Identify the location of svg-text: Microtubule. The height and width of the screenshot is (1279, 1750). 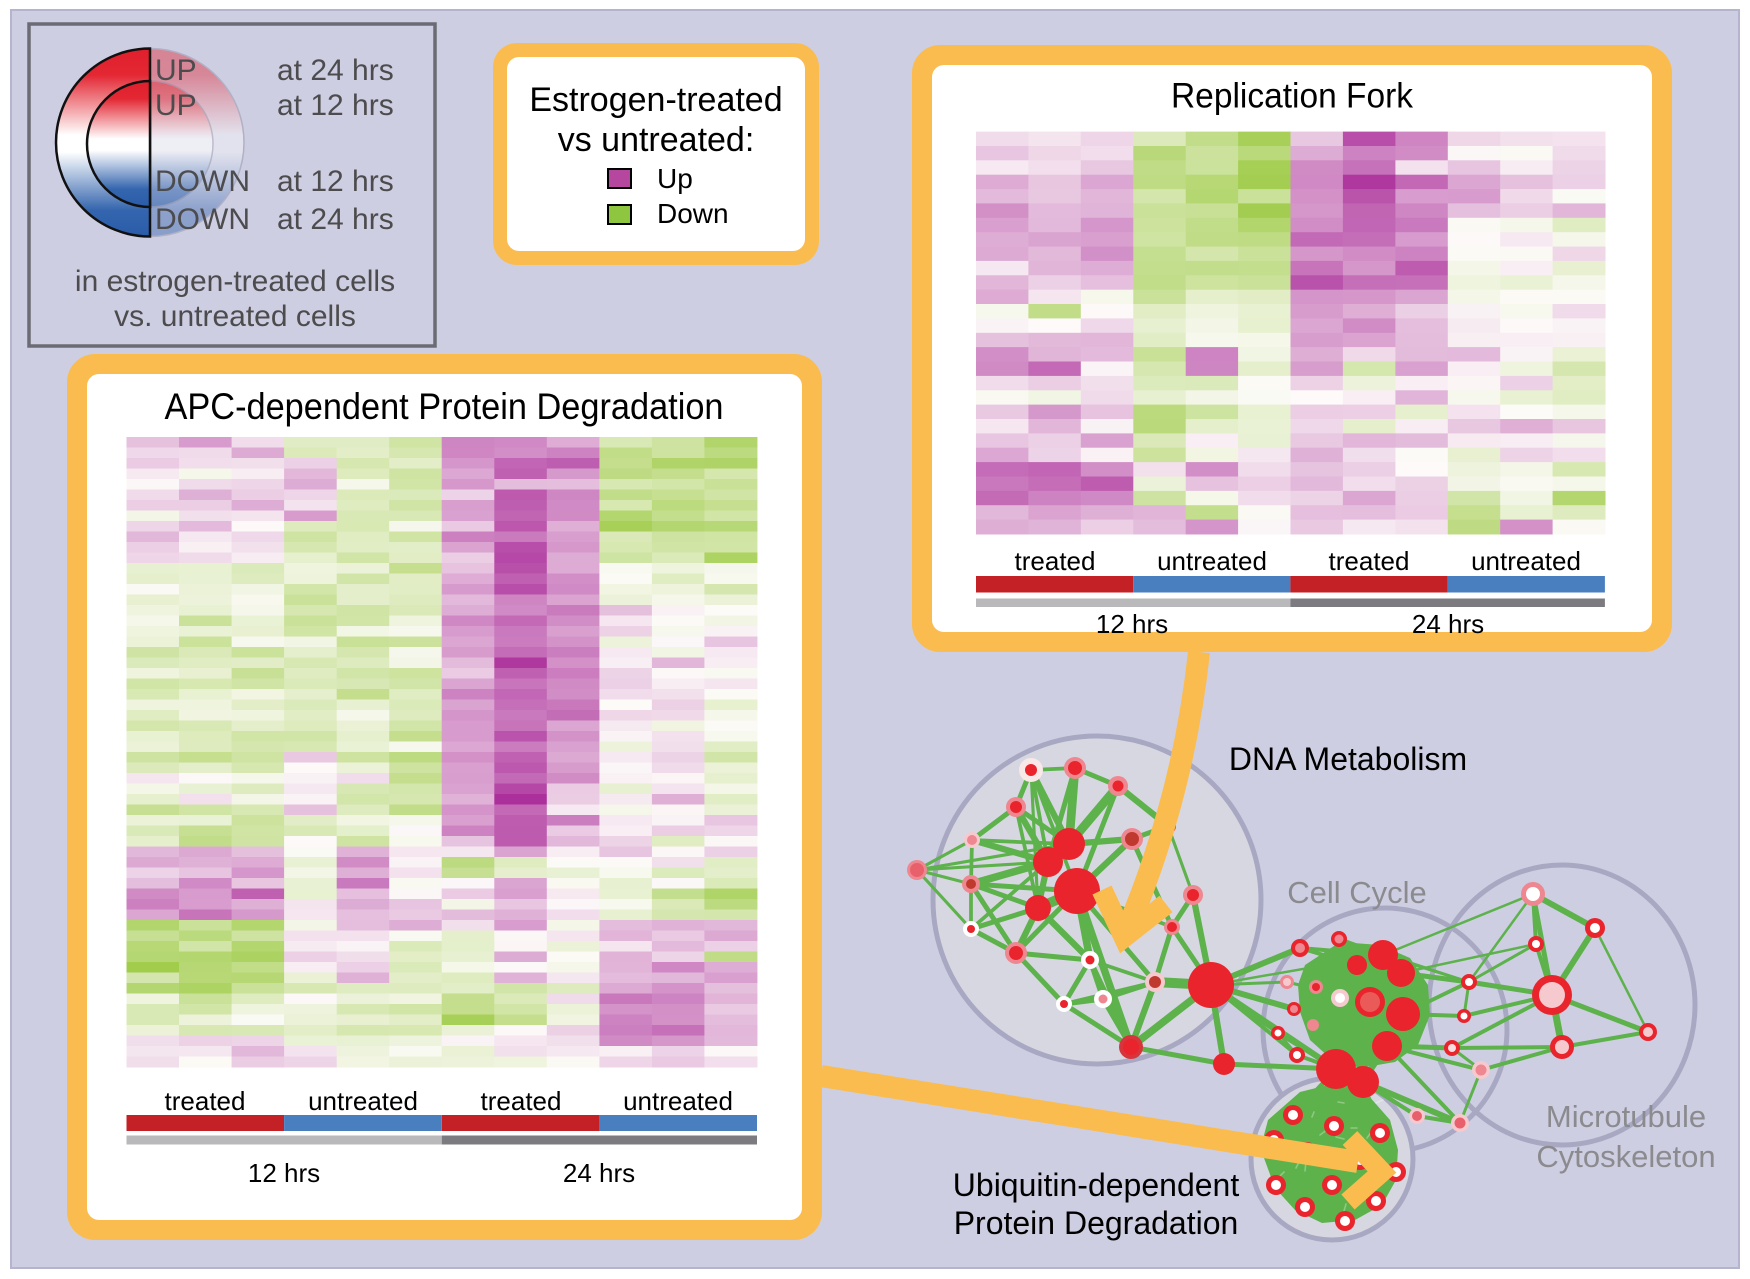
(1626, 1116).